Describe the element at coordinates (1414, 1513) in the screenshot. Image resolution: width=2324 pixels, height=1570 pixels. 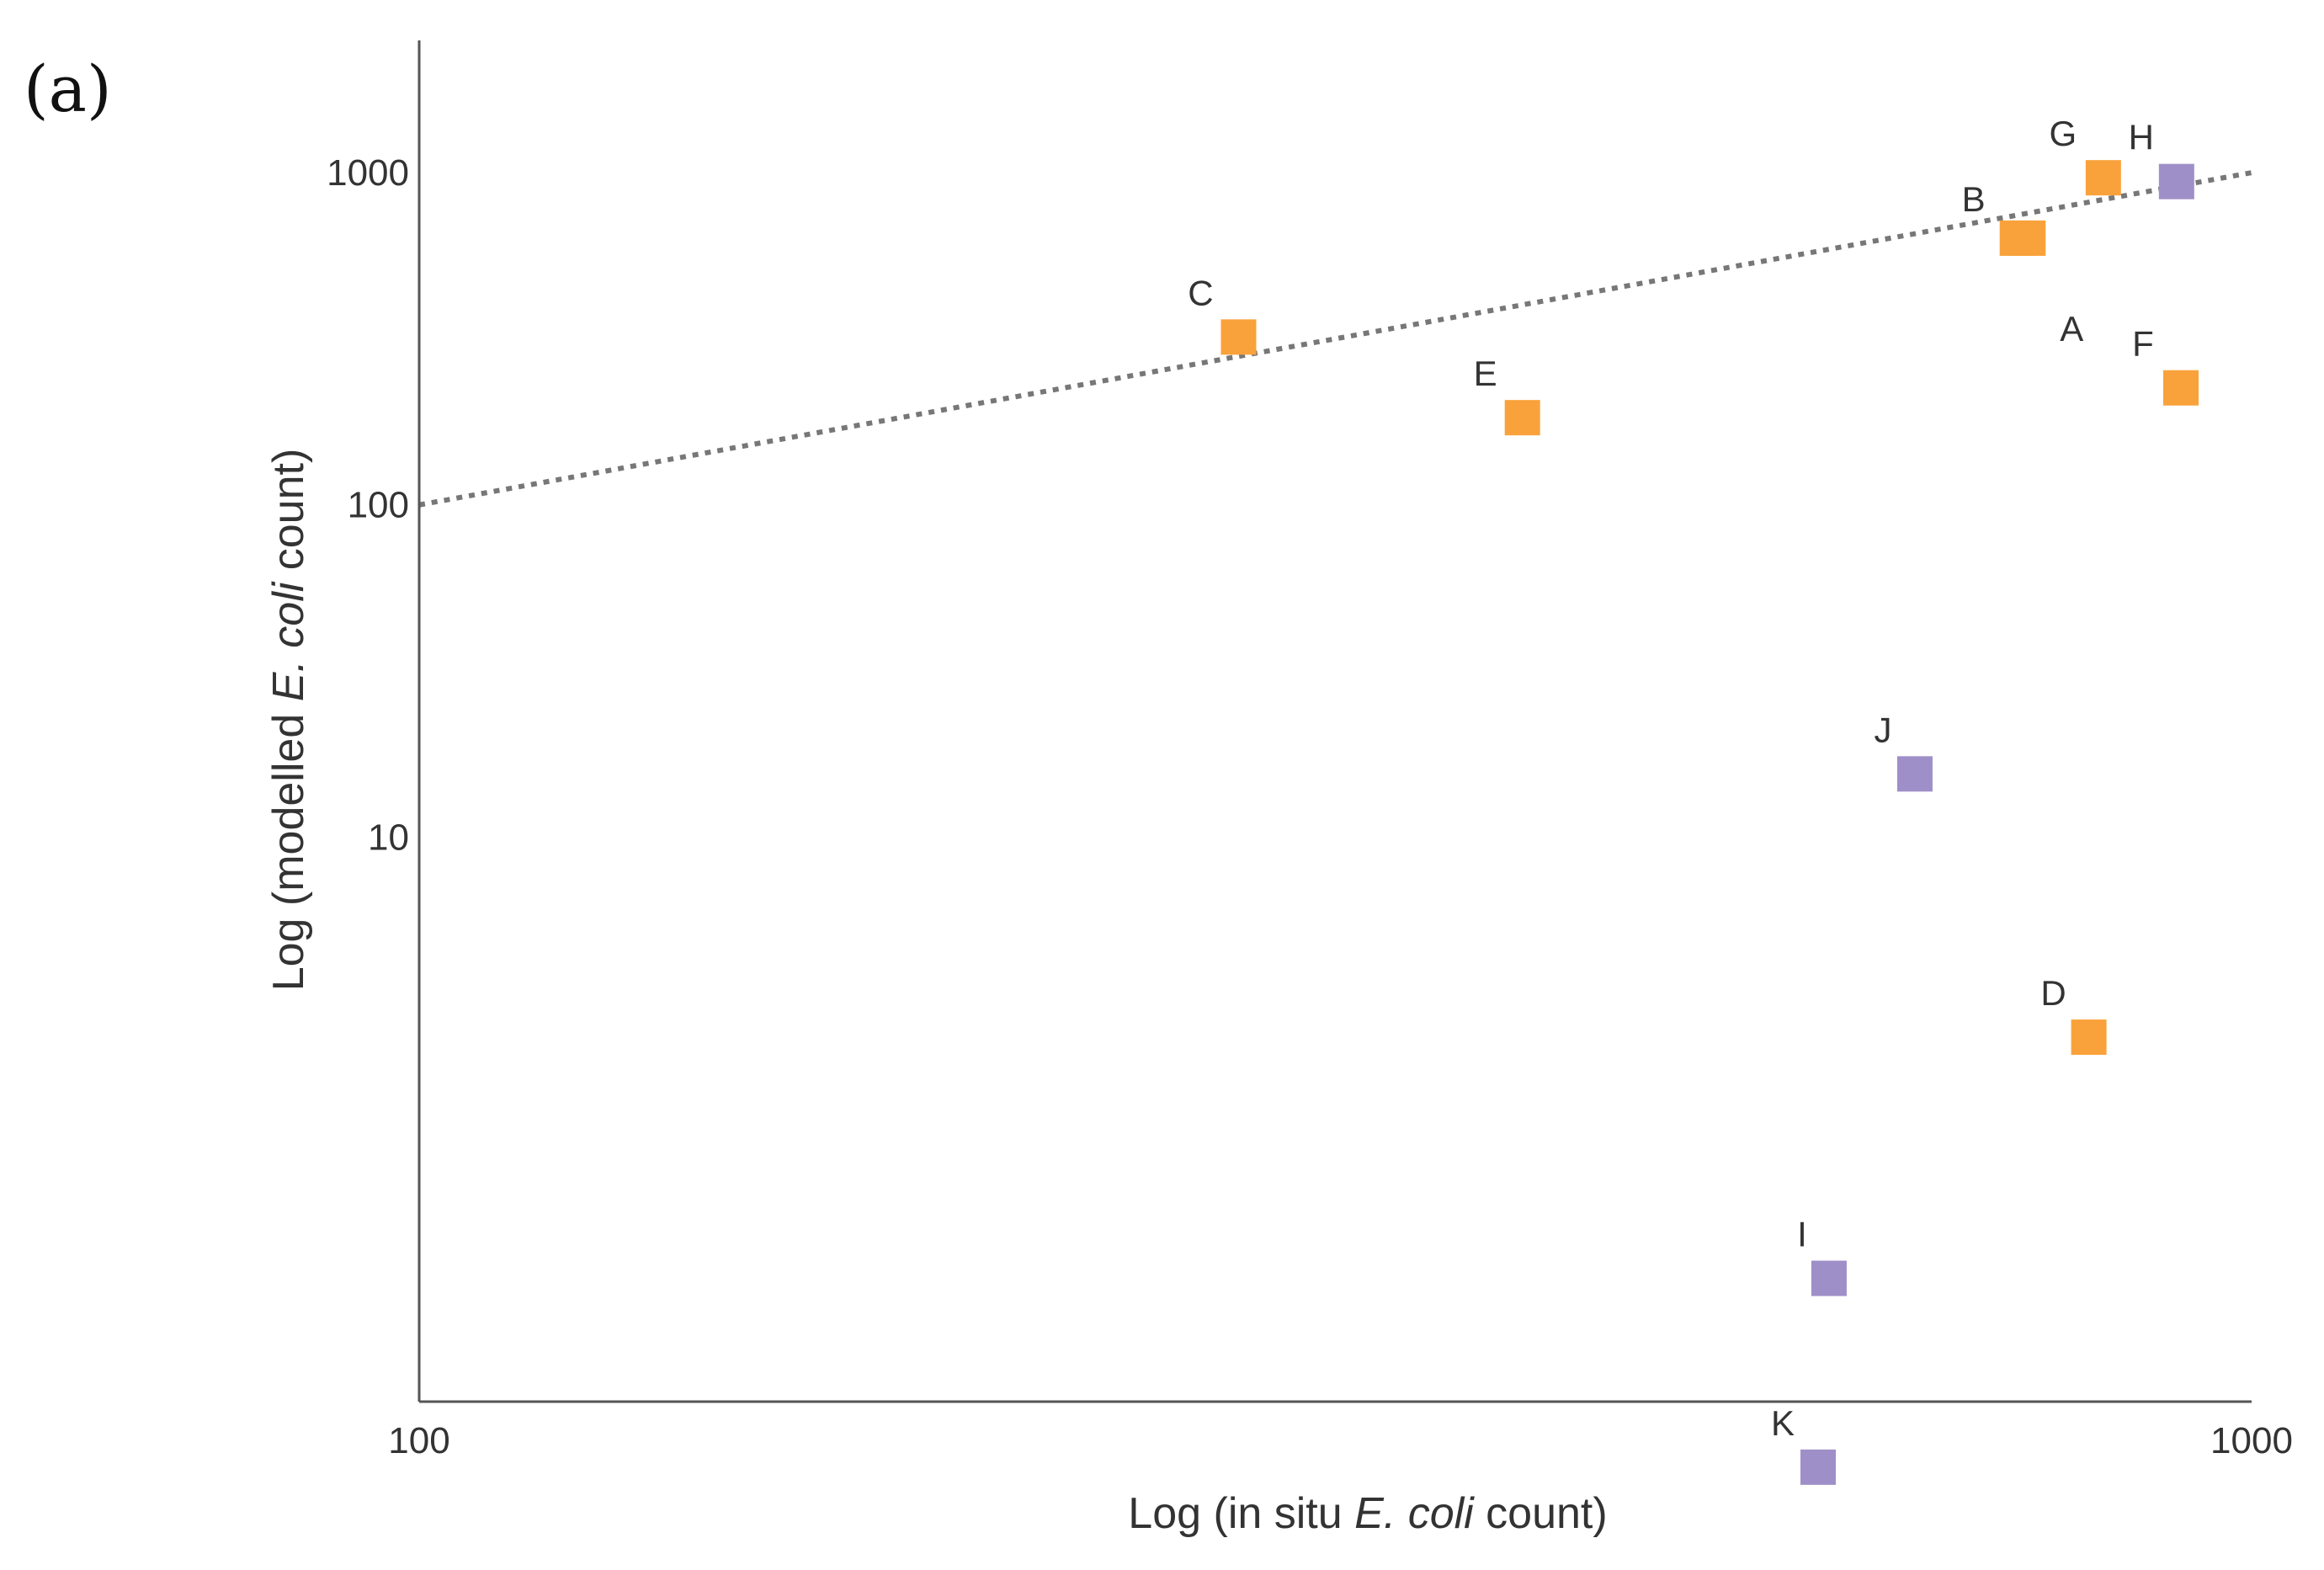
I see `x-axis-title-italic: E. coli` at that location.